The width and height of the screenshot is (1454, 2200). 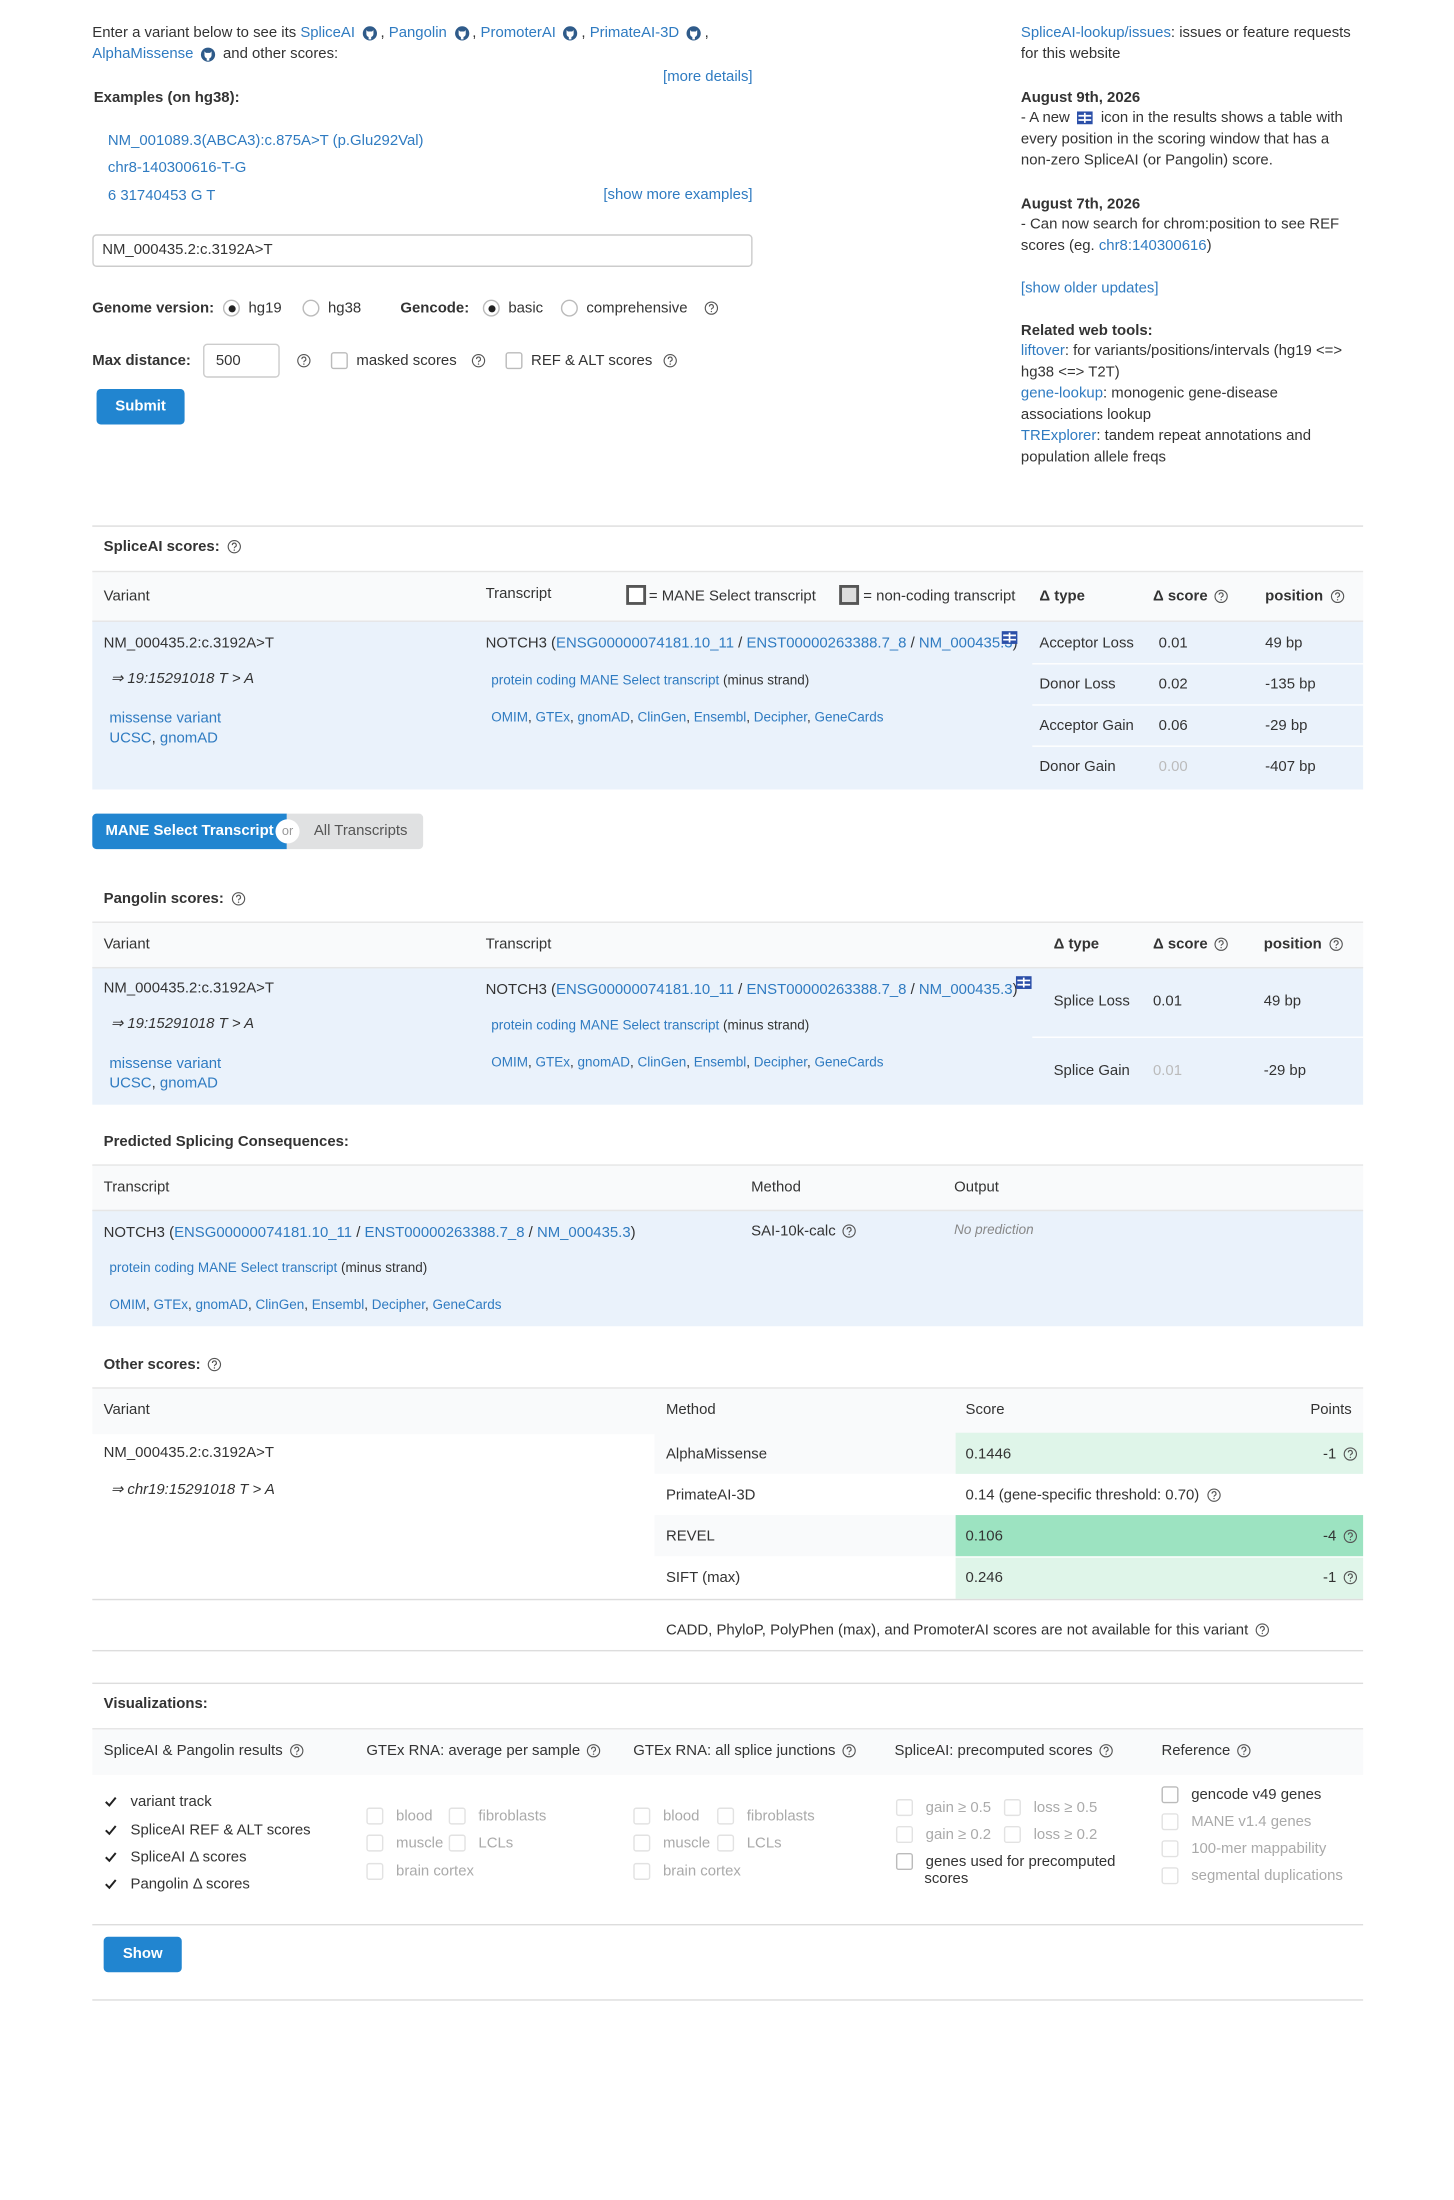 What do you see at coordinates (1095, 33) in the screenshot?
I see `link: SpliceAI-lookup/issues` at bounding box center [1095, 33].